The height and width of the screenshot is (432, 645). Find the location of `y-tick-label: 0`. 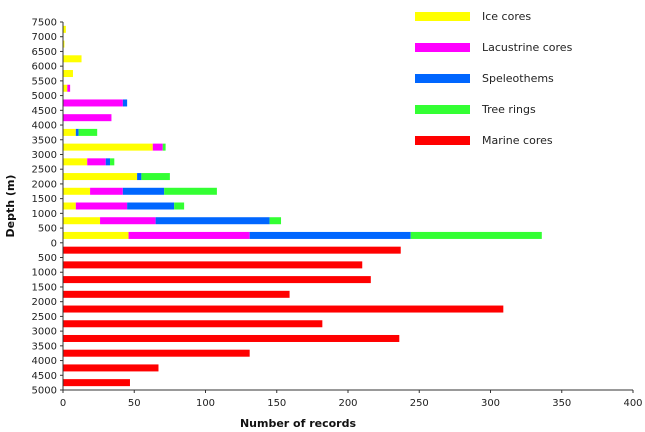

y-tick-label: 0 is located at coordinates (54, 243).